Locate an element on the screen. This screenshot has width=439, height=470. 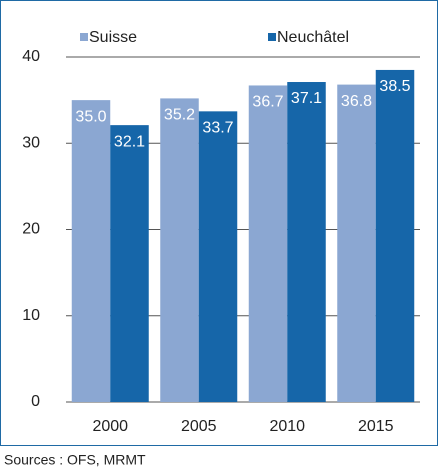
legend-label: Neuchâtel is located at coordinates (313, 37).